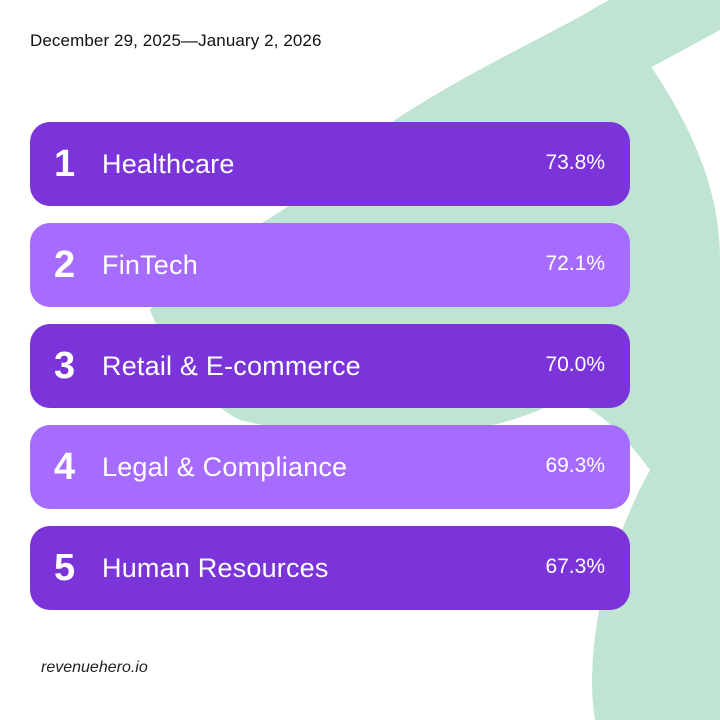 The image size is (720, 720). What do you see at coordinates (231, 365) in the screenshot?
I see `industry-name: Retail & E-commerce` at bounding box center [231, 365].